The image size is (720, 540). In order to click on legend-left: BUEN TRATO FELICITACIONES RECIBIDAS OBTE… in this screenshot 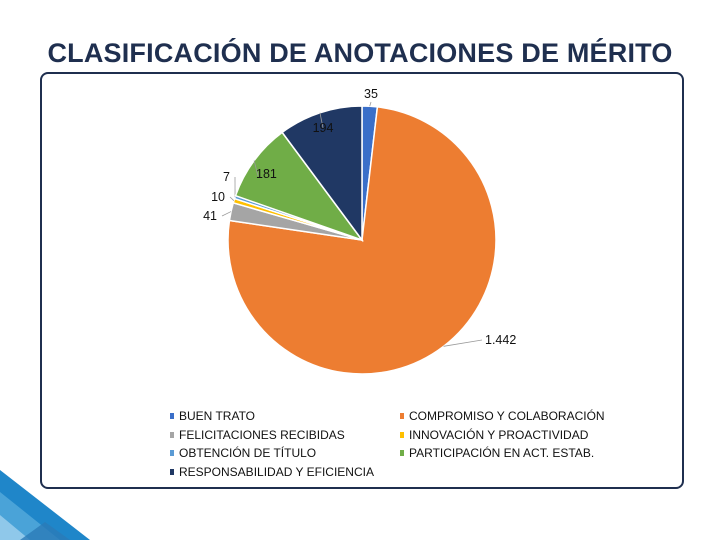, I will do `click(272, 444)`.